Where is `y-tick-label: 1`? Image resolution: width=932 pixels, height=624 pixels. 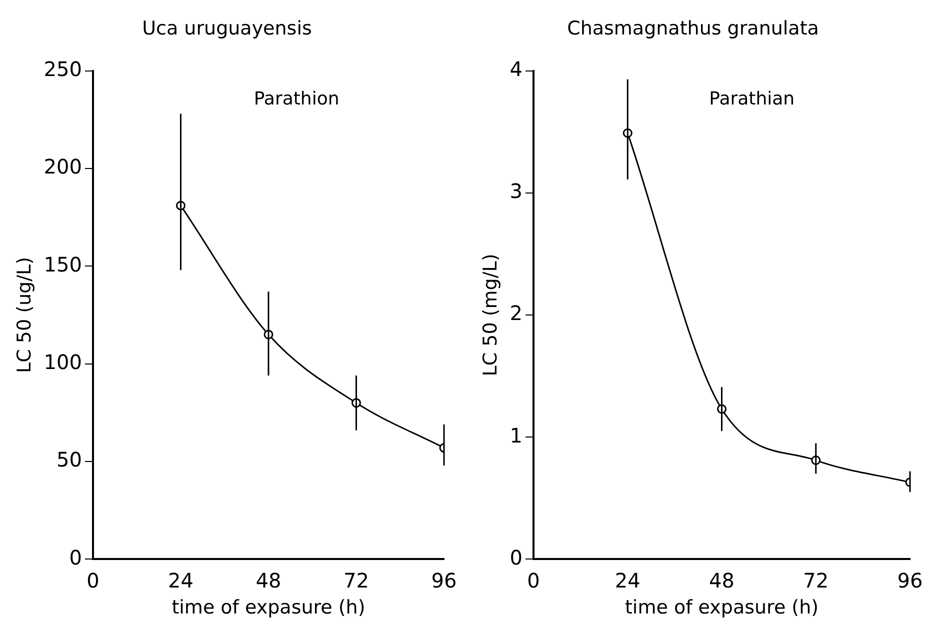
y-tick-label: 1 is located at coordinates (516, 435).